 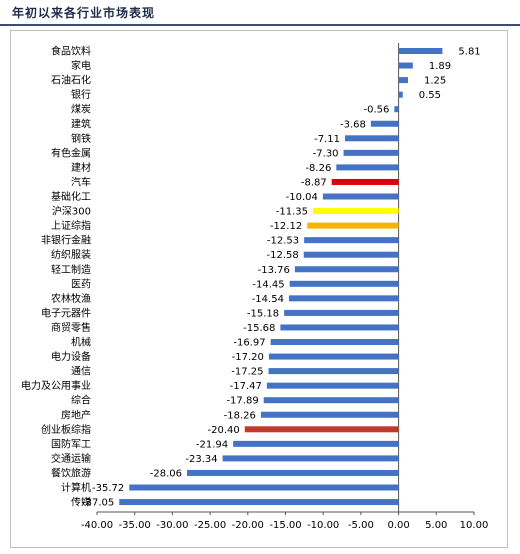 I want to click on category-label: 房地产, so click(x=76, y=414).